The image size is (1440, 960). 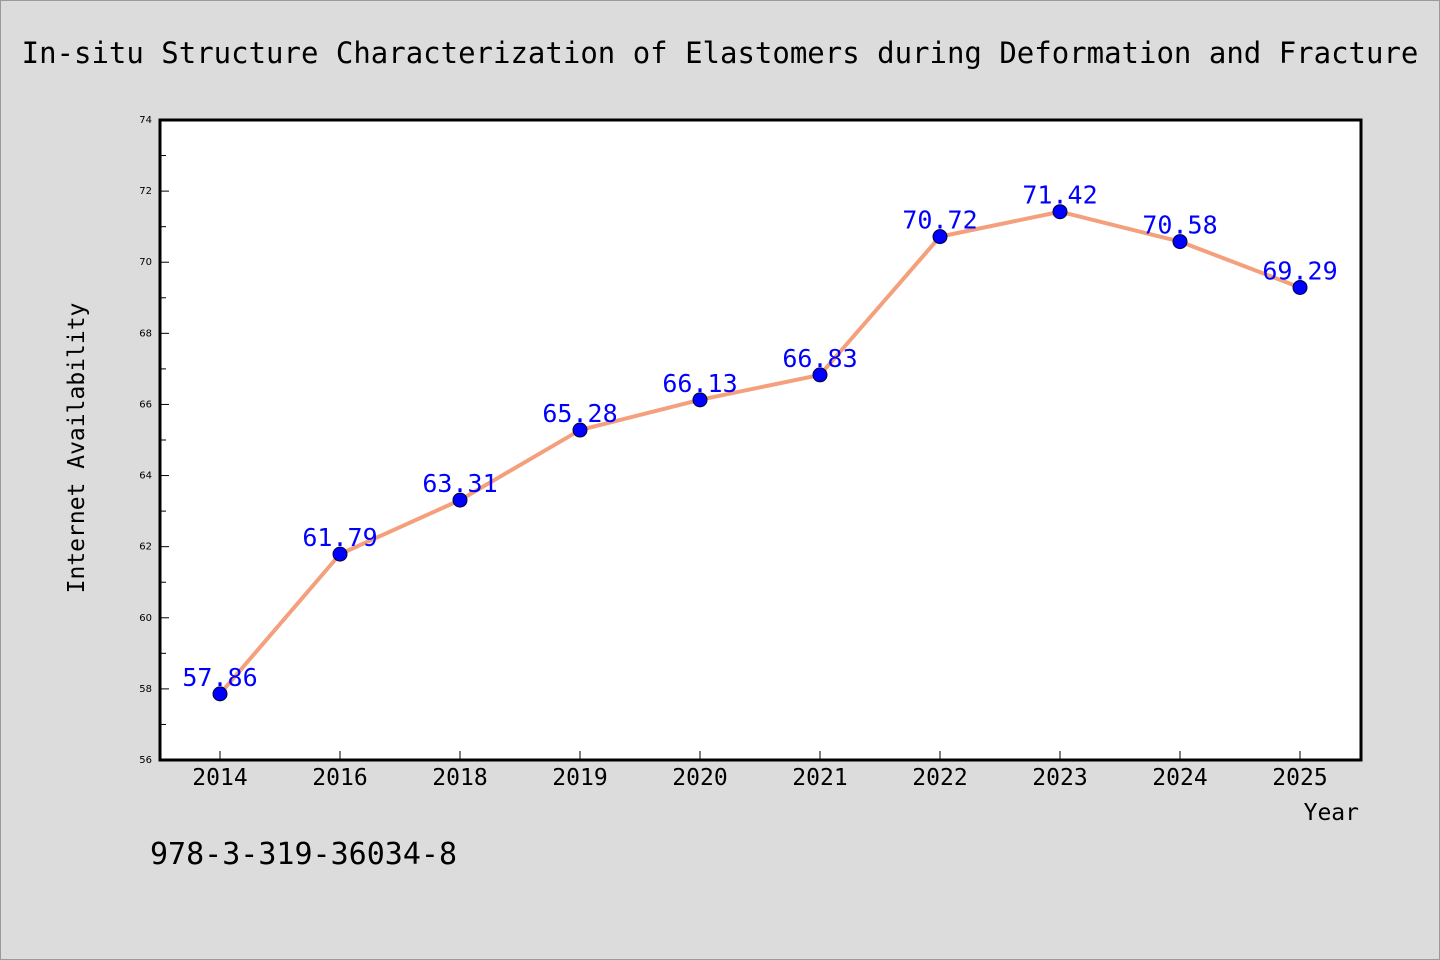 What do you see at coordinates (219, 778) in the screenshot?
I see `x-tick-label: 2014` at bounding box center [219, 778].